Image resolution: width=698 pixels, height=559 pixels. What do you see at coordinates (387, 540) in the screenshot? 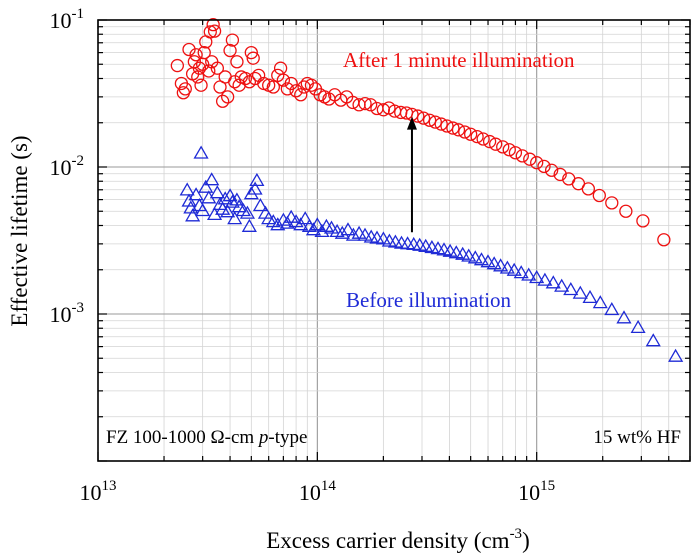
I see `x-axis-label-main: Excess carrier density (cm` at bounding box center [387, 540].